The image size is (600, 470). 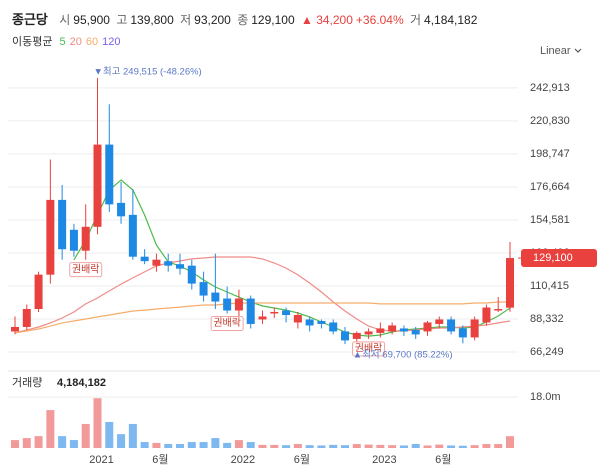 I want to click on y-tick-label: 110,415, so click(x=549, y=286).